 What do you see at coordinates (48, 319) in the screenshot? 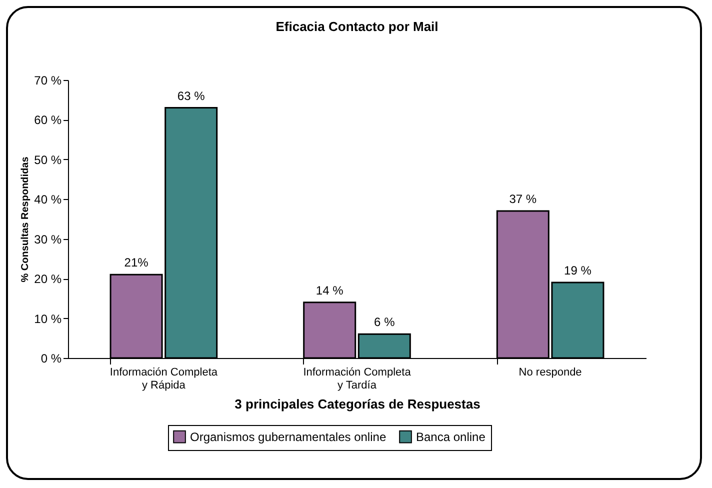
I see `y-tick-label: 10 %` at bounding box center [48, 319].